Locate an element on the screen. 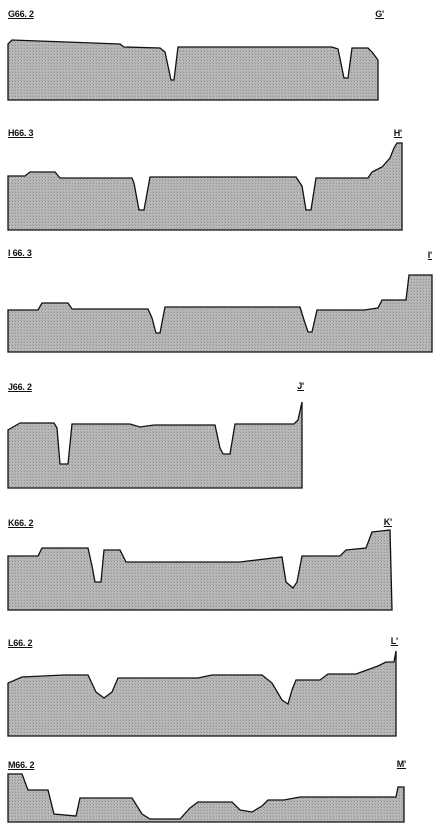 The height and width of the screenshot is (840, 438). profile-h-cross-section is located at coordinates (205, 186).